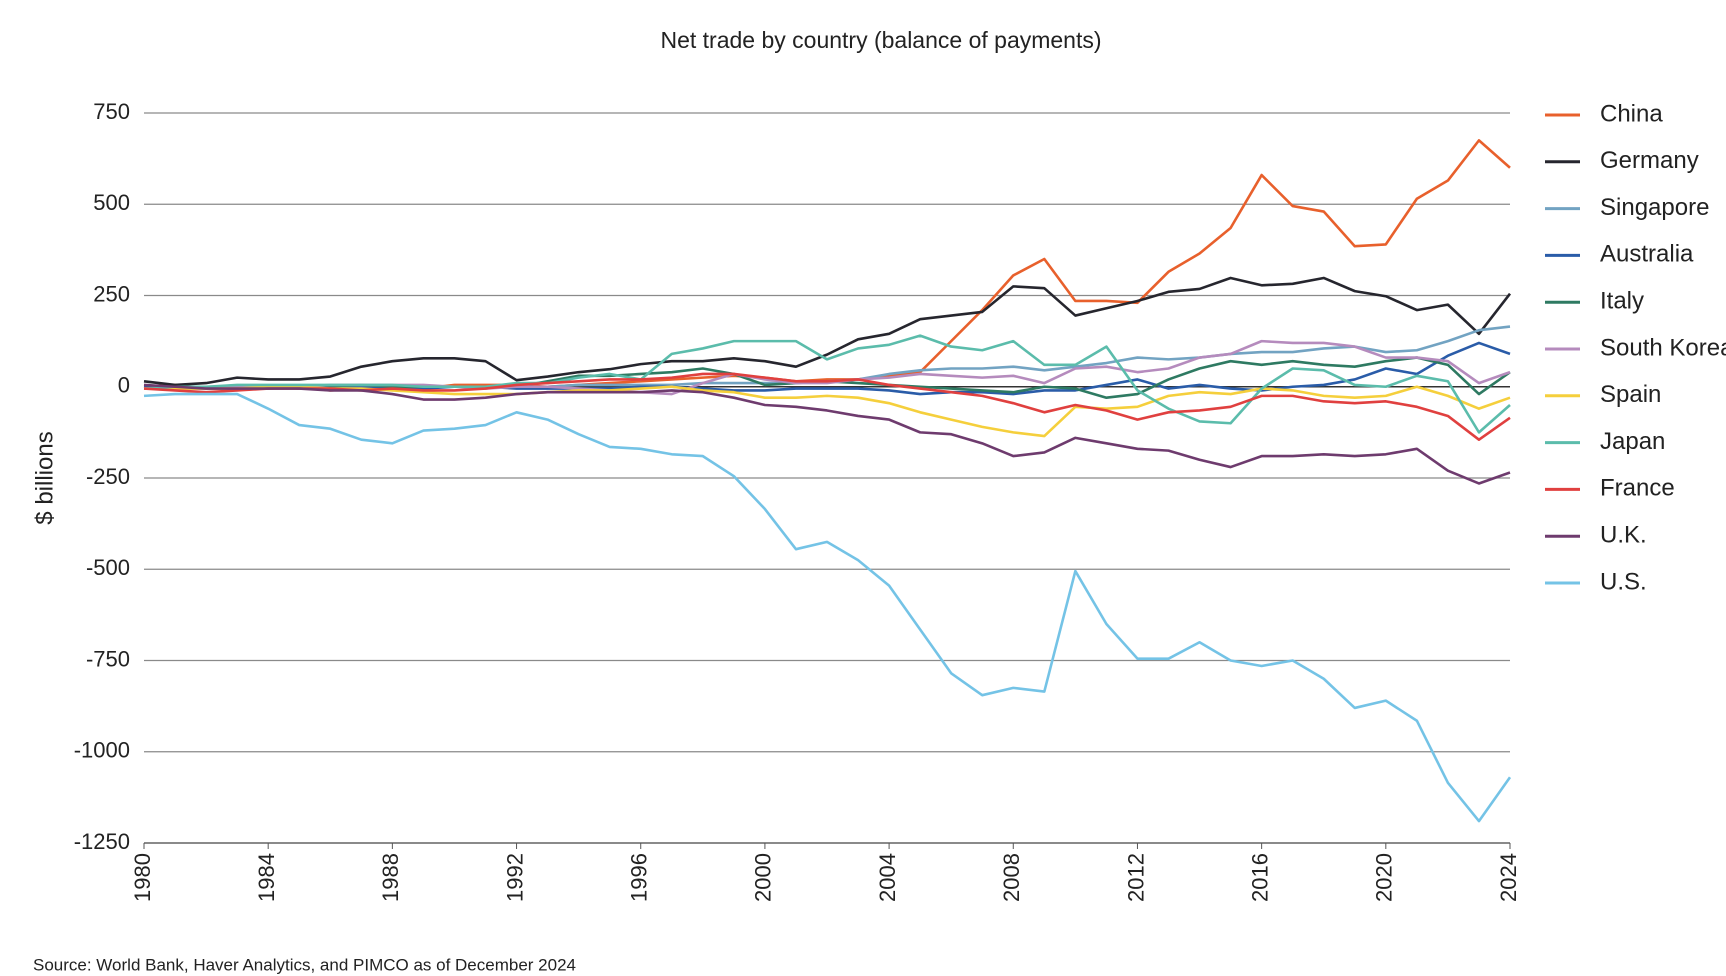 The width and height of the screenshot is (1726, 976). Describe the element at coordinates (639, 877) in the screenshot. I see `x-tick-label: 1996` at that location.